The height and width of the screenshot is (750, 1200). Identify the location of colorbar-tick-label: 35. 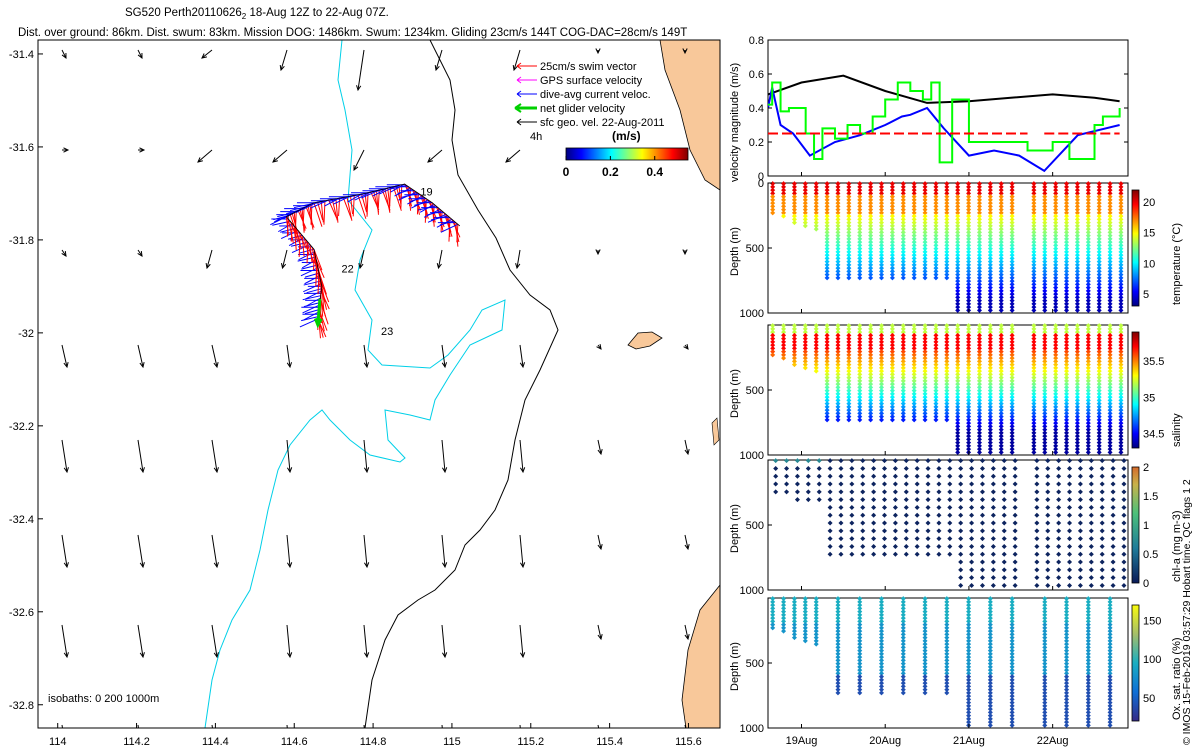
(1149, 398).